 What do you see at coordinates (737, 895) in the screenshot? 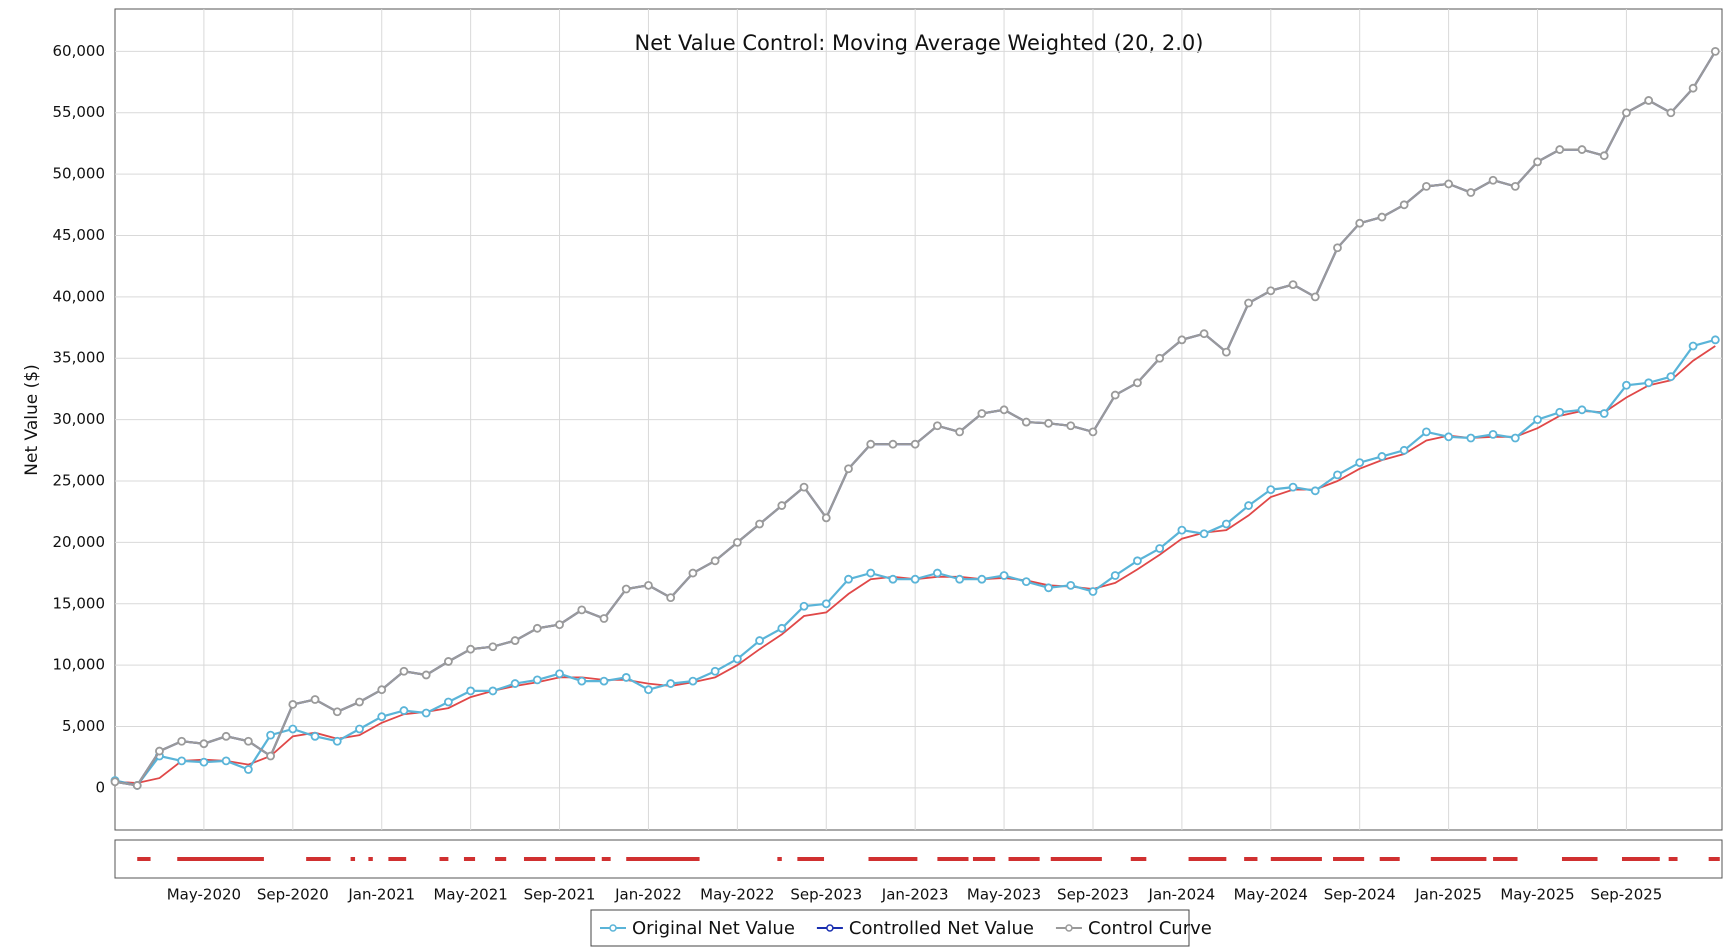
I see `x-tick-label: May-2022` at bounding box center [737, 895].